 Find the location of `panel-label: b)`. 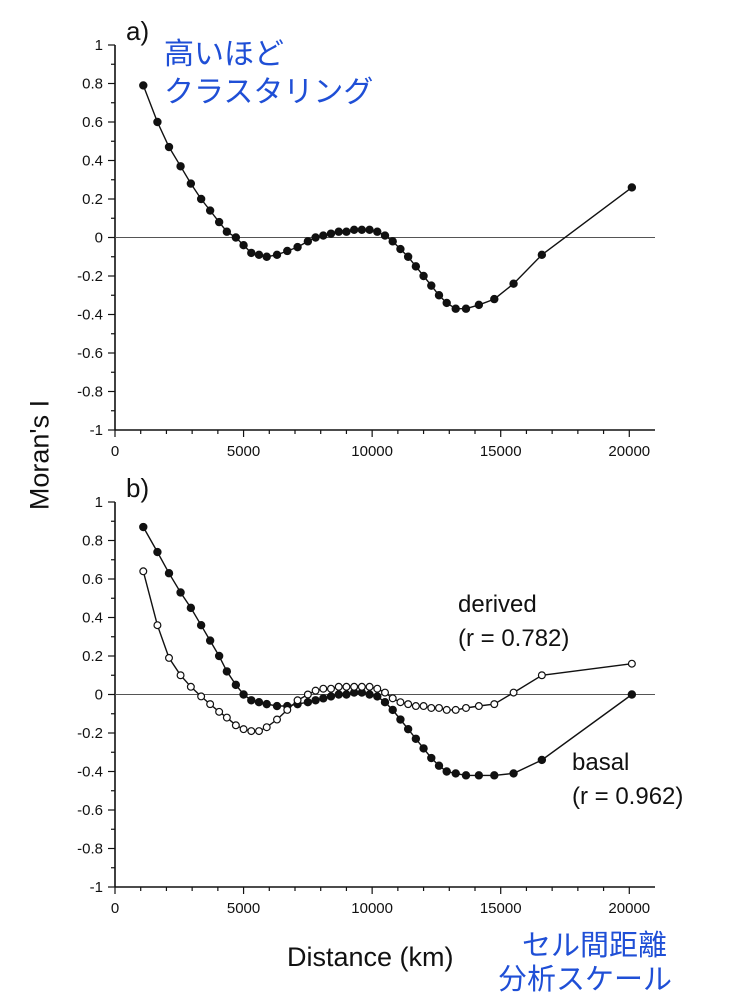

panel-label: b) is located at coordinates (137, 488).